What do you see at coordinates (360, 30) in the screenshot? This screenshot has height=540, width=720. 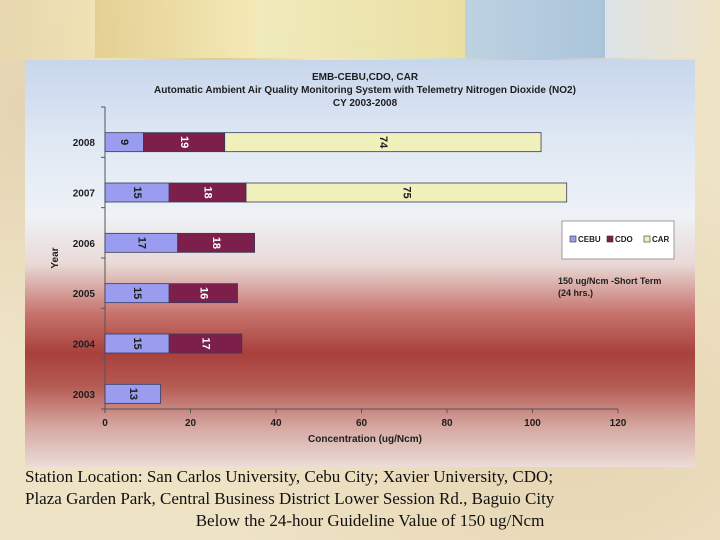 I see `decorative-banner` at bounding box center [360, 30].